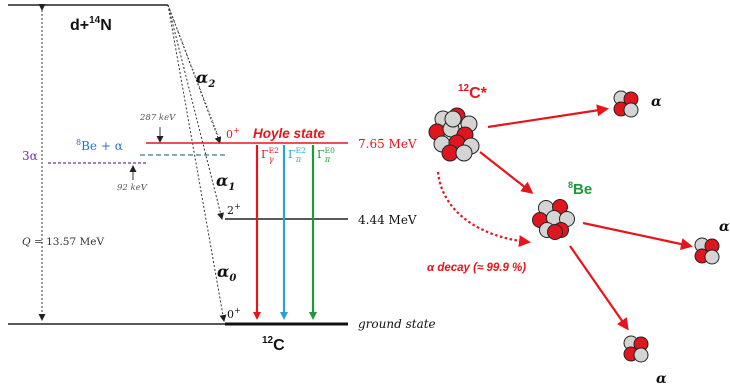 Image resolution: width=730 pixels, height=387 pixels. What do you see at coordinates (91, 24) in the screenshot?
I see `initial-level-label: d+14N` at bounding box center [91, 24].